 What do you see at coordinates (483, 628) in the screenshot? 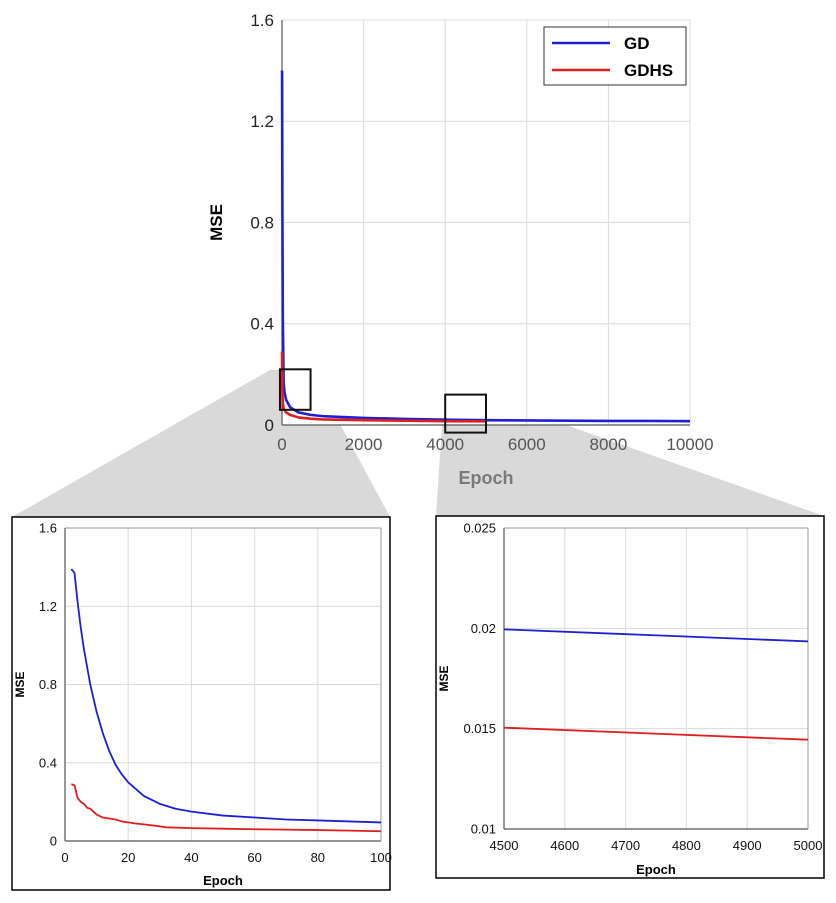
I see `zoom-late-y-tick-label-2: 0.02` at bounding box center [483, 628].